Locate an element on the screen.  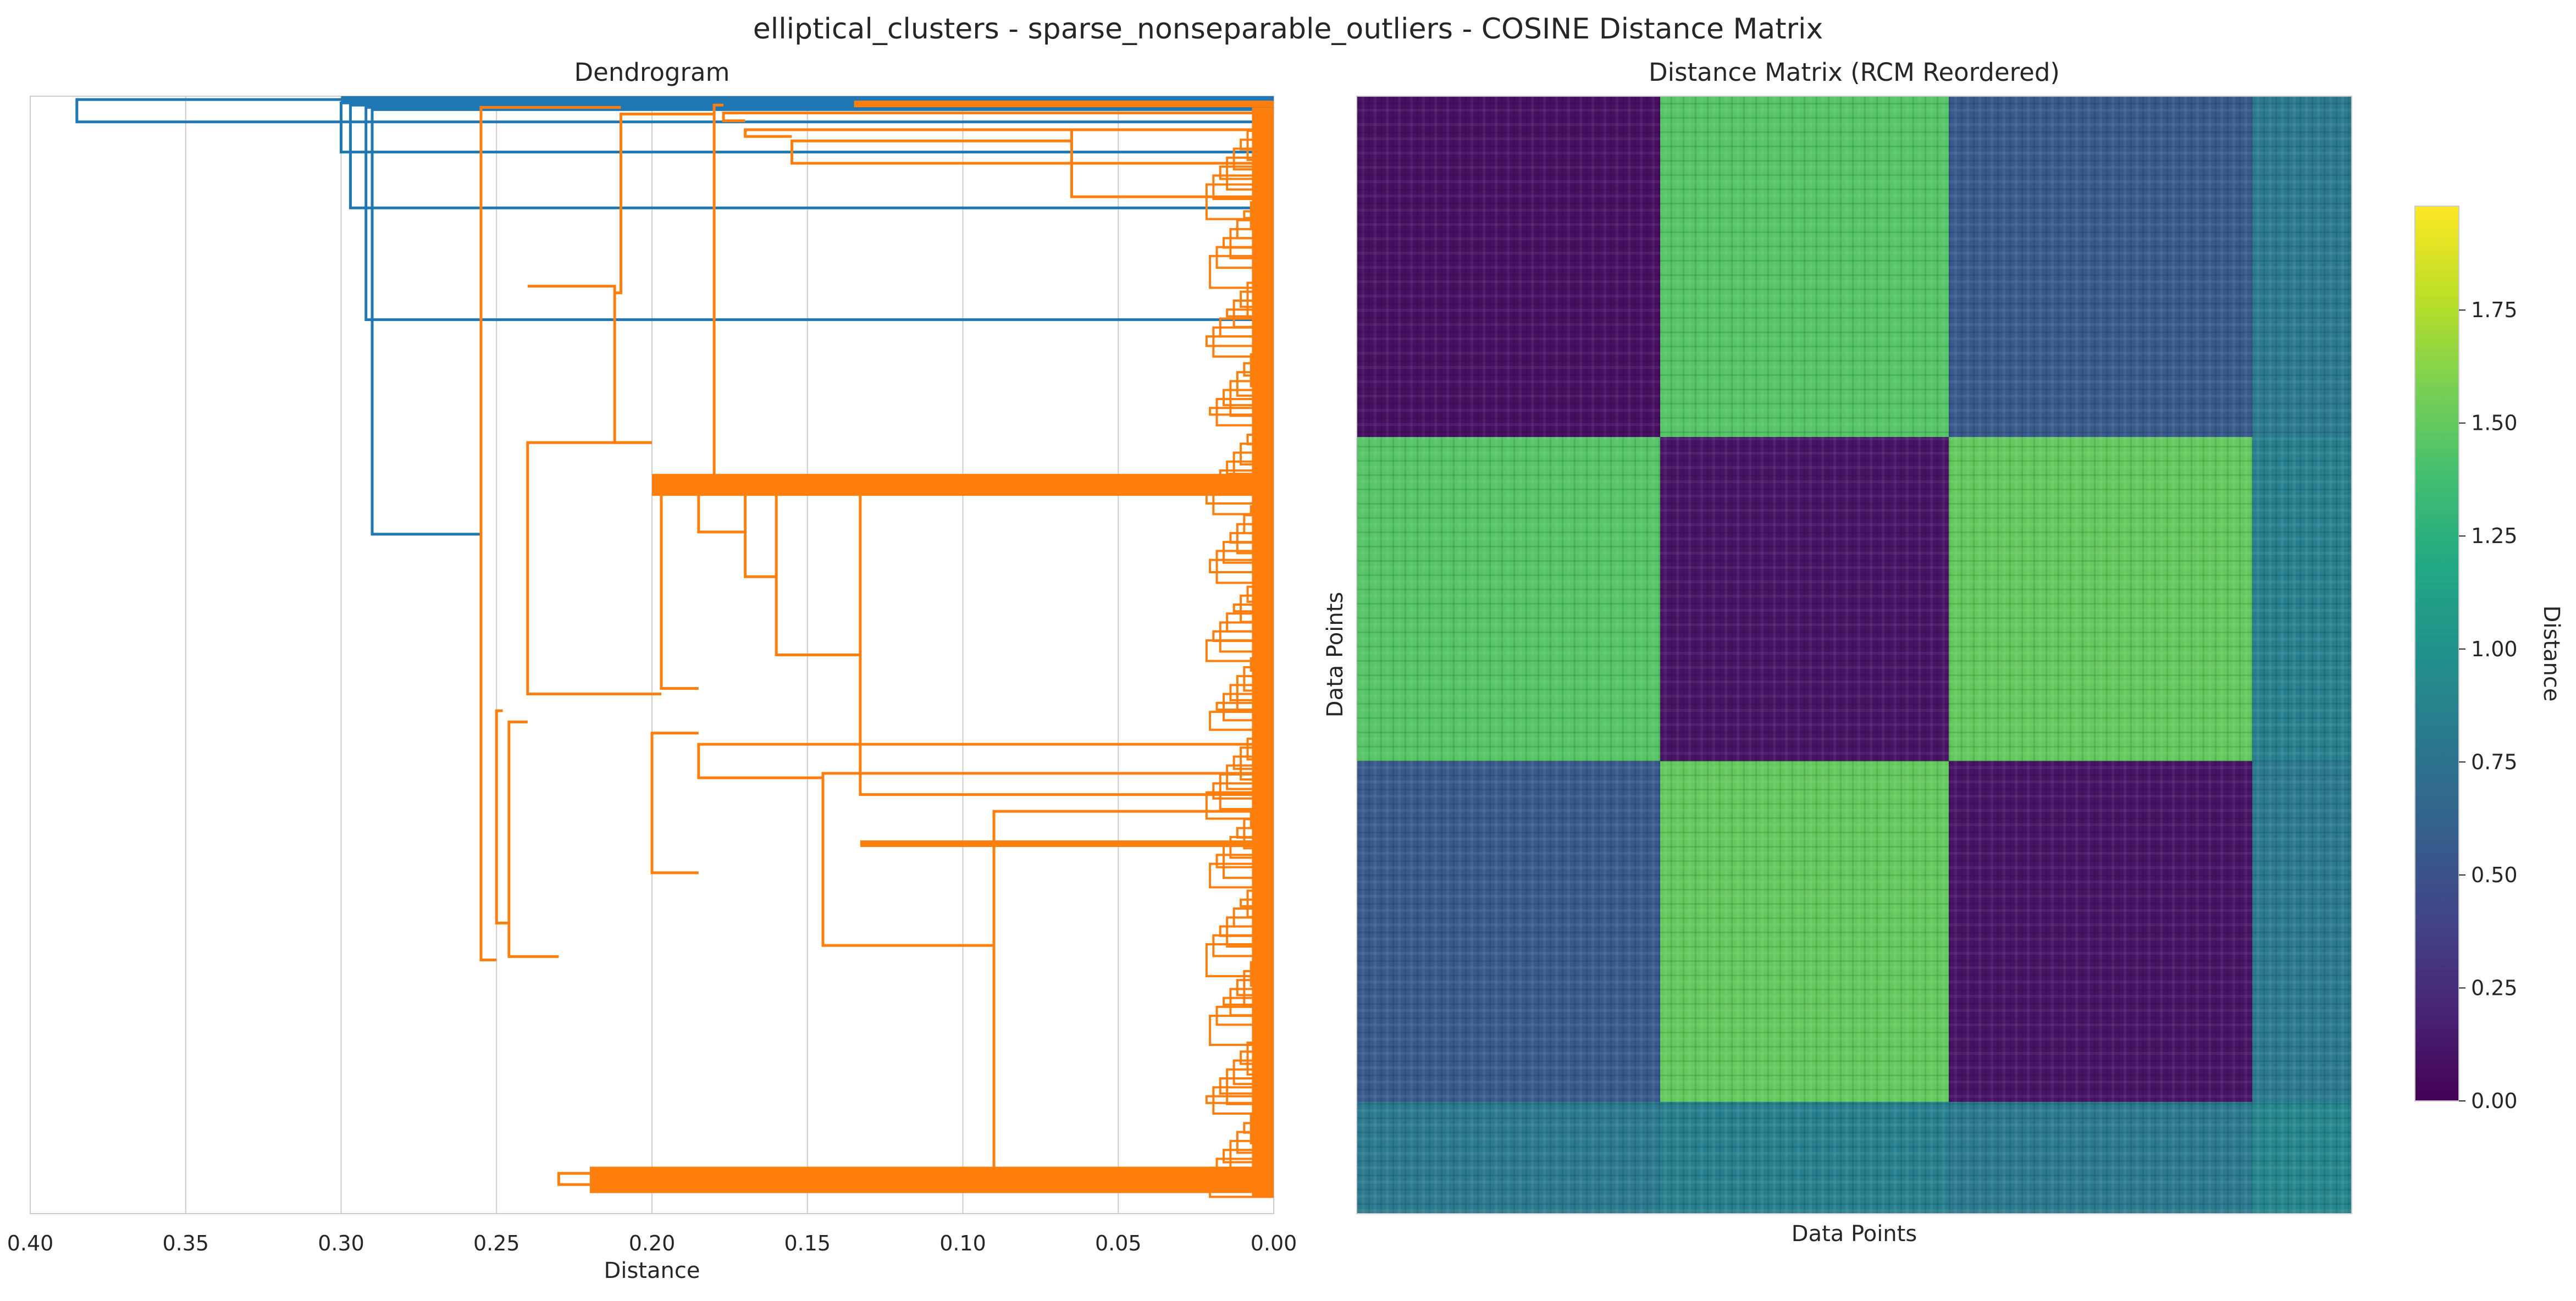
heatmap-y-axis-label: Data Points is located at coordinates (1335, 654).